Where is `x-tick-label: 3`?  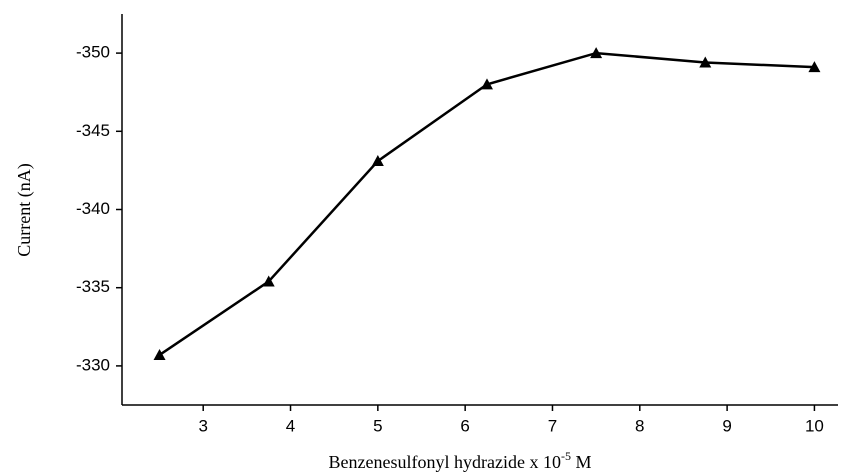
x-tick-label: 3 is located at coordinates (202, 425).